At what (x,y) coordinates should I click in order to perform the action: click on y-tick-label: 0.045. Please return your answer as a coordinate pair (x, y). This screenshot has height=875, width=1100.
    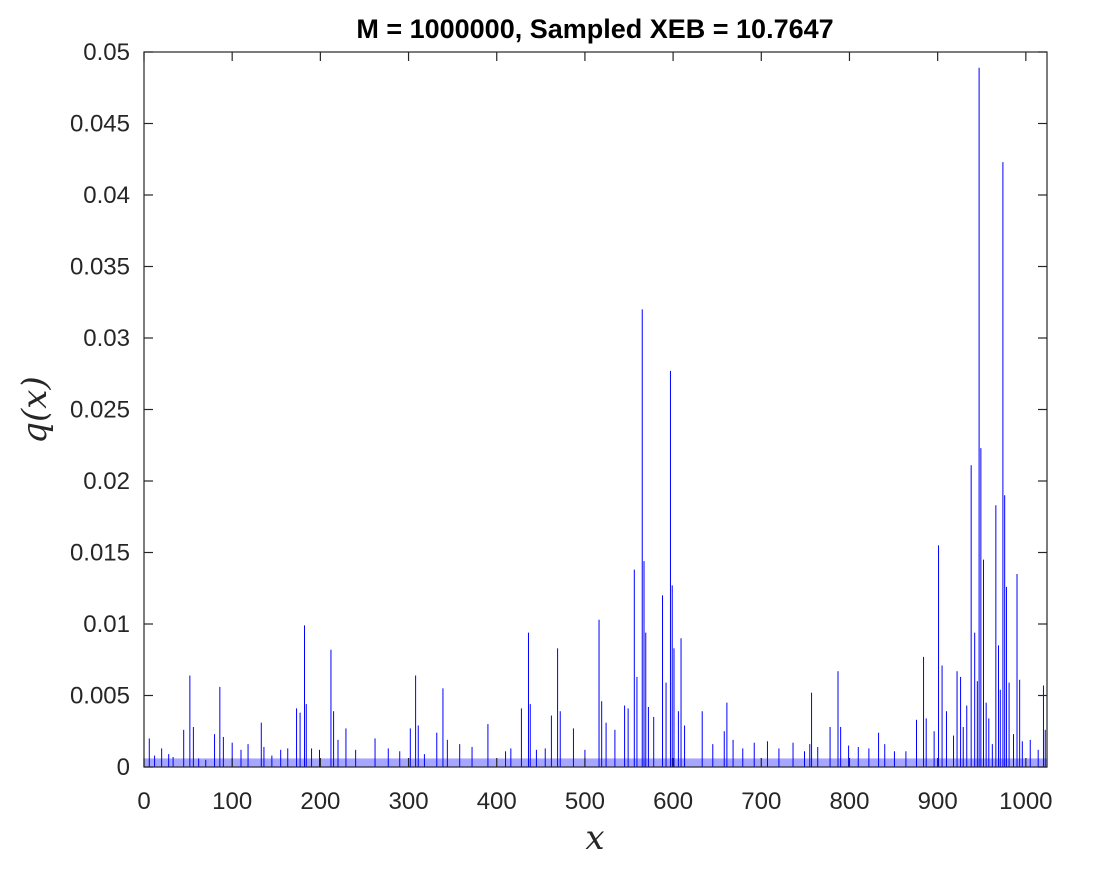
    Looking at the image, I should click on (100, 124).